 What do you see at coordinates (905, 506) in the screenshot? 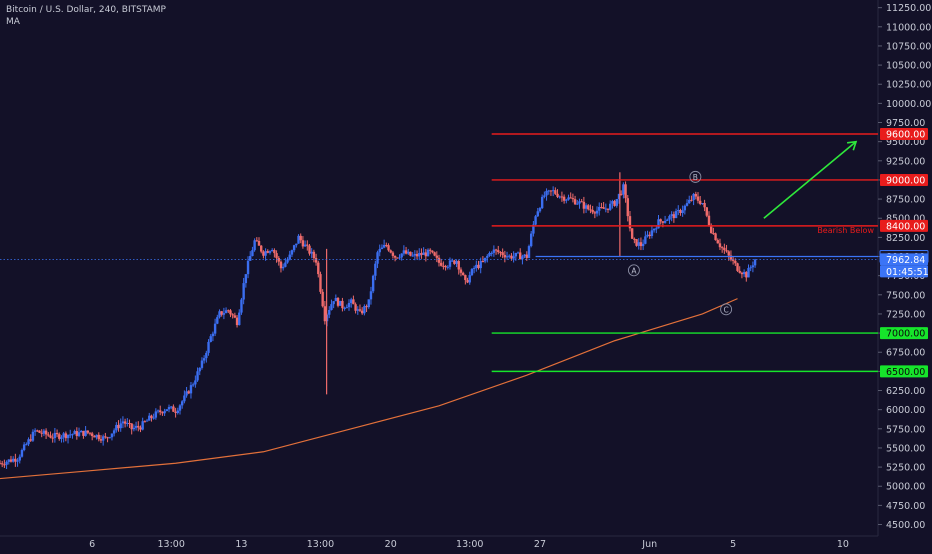
I see `price-tick-label: 4750.00` at bounding box center [905, 506].